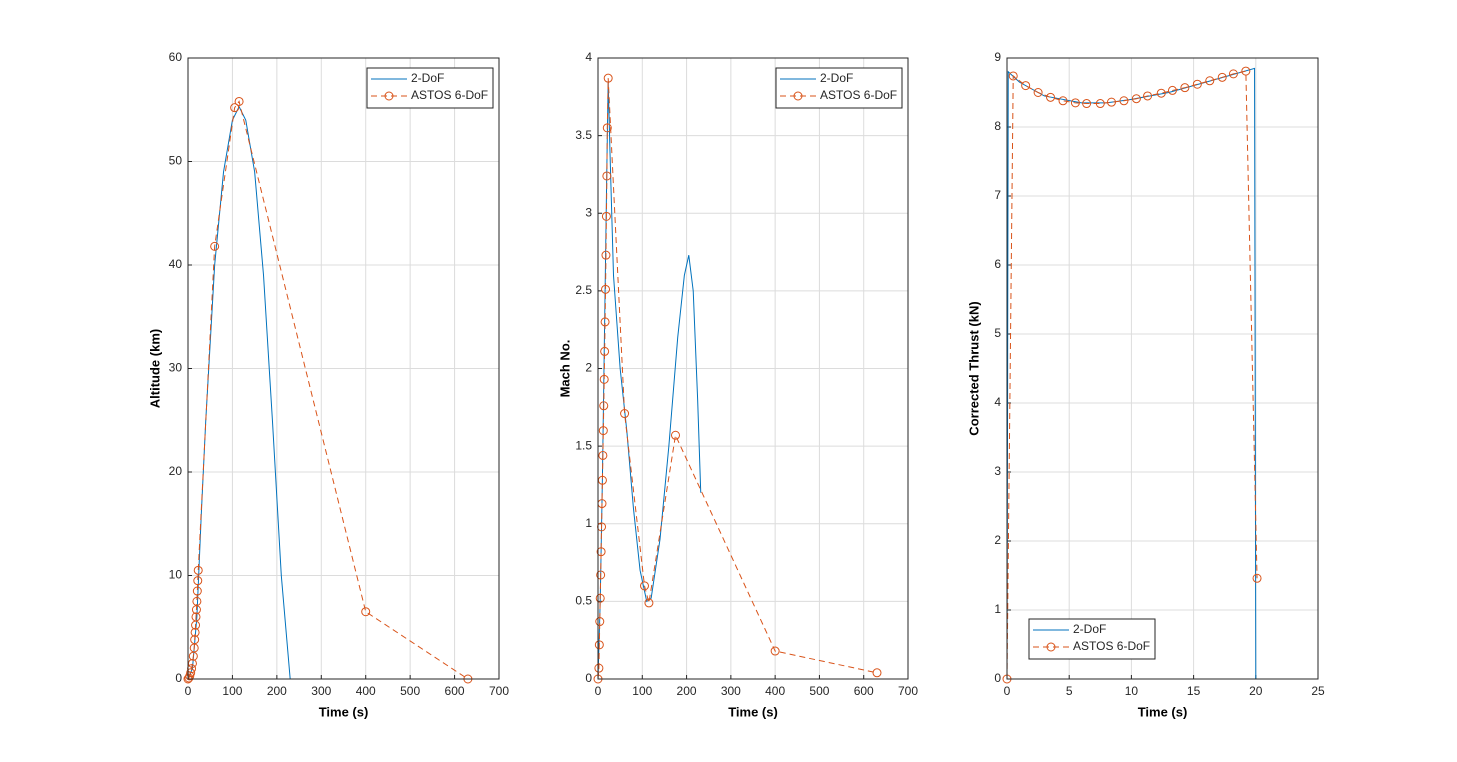 Image resolution: width=1457 pixels, height=762 pixels. I want to click on legend: 2-DoF ASTOS 6-DoF, so click(1092, 639).